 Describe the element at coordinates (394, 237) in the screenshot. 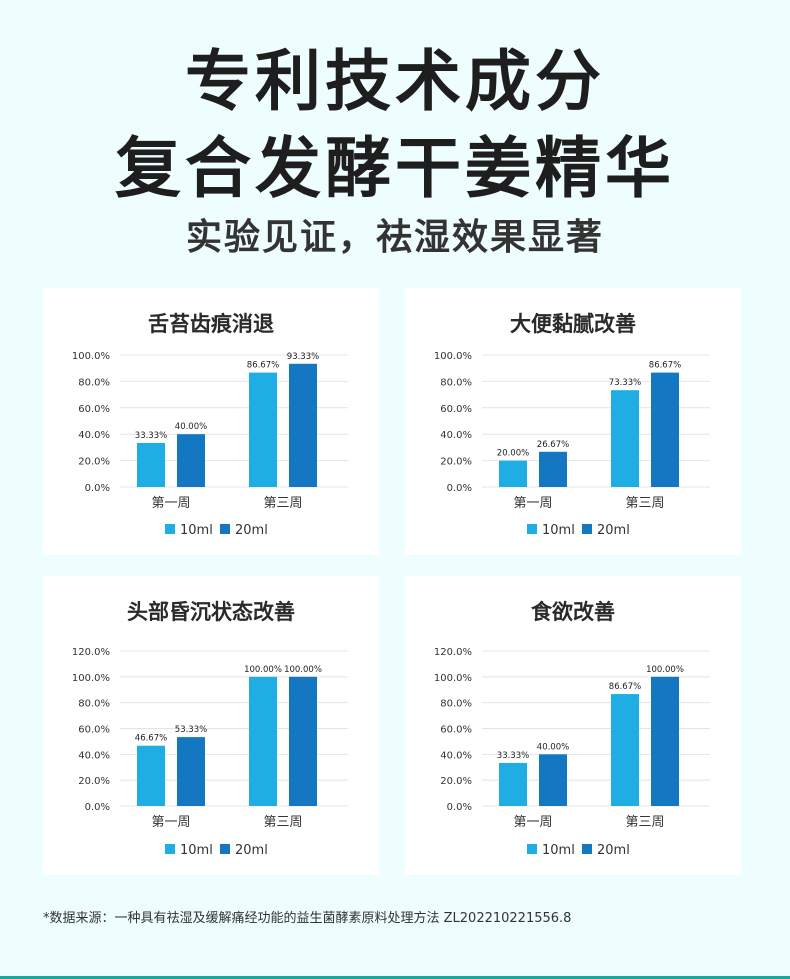

I see `subtitle: 实验见证，祛湿效果显著` at that location.